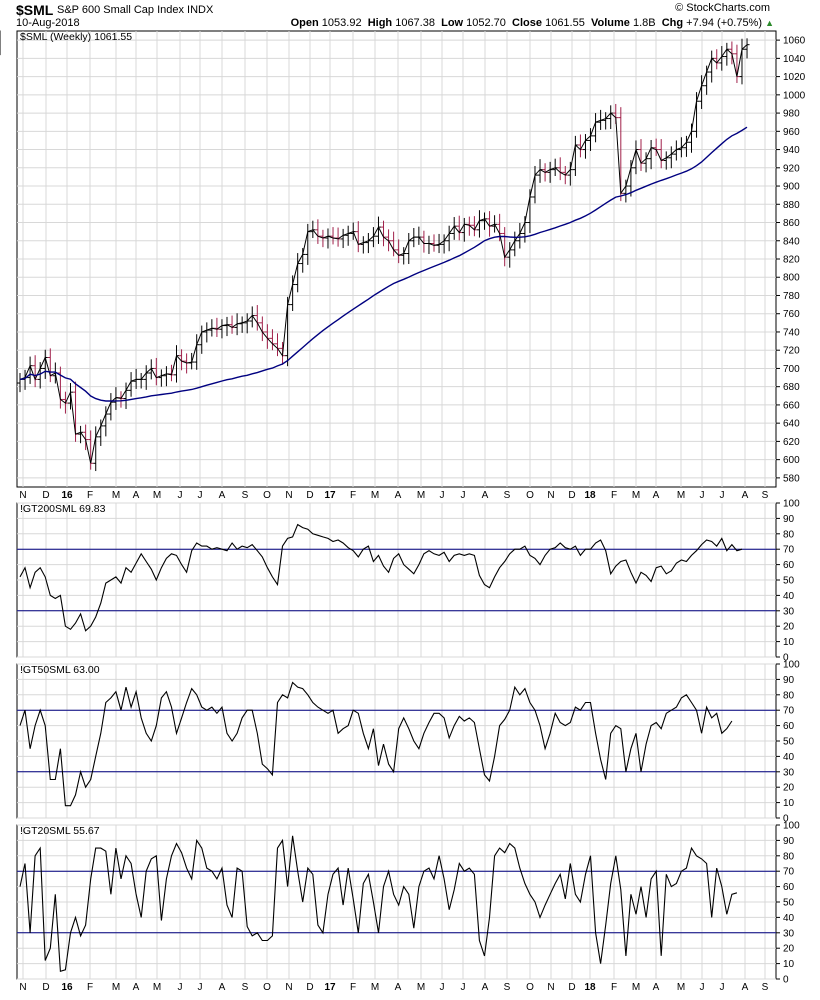 The width and height of the screenshot is (820, 1000). I want to click on x-axis-label: 16, so click(67, 987).